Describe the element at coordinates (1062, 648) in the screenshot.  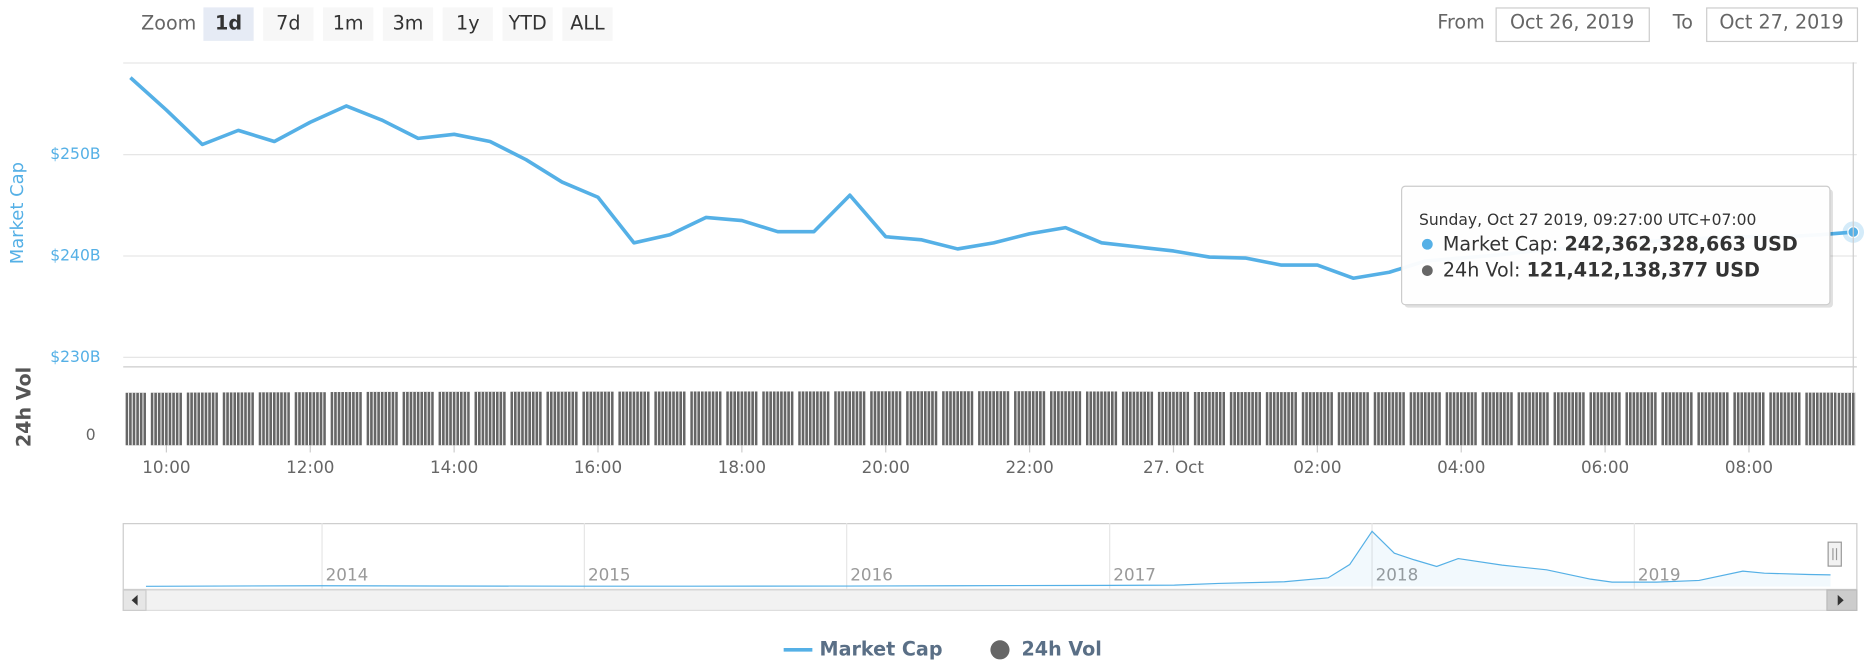
I see `legend-label: 24h Vol` at that location.